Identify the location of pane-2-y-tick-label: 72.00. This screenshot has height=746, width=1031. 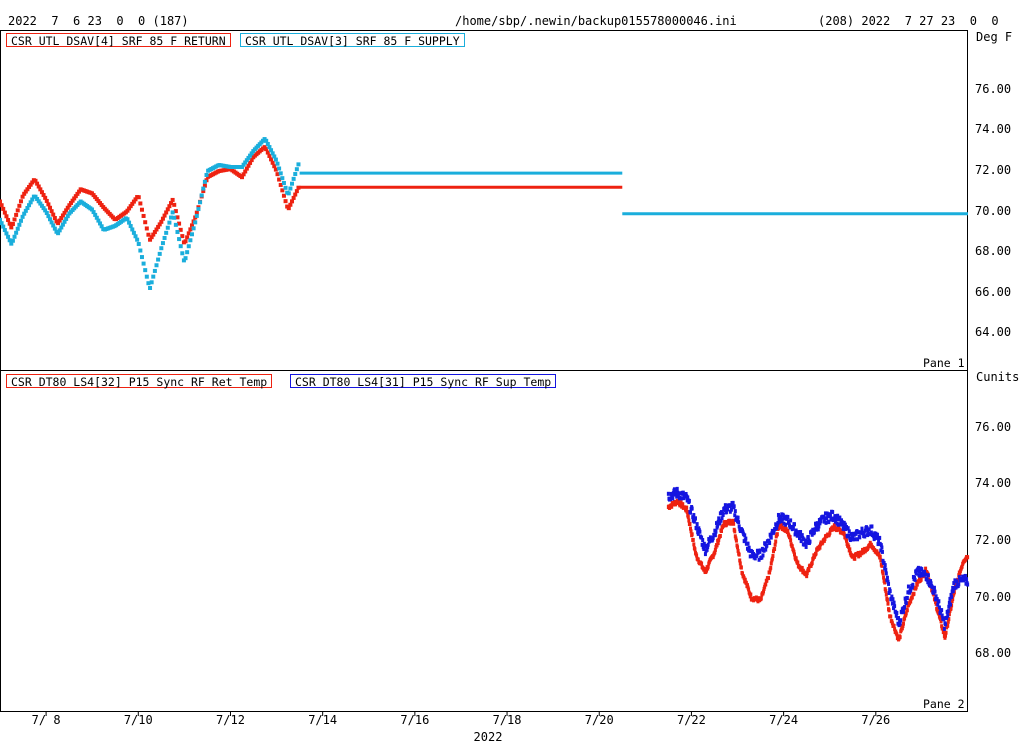
(993, 540).